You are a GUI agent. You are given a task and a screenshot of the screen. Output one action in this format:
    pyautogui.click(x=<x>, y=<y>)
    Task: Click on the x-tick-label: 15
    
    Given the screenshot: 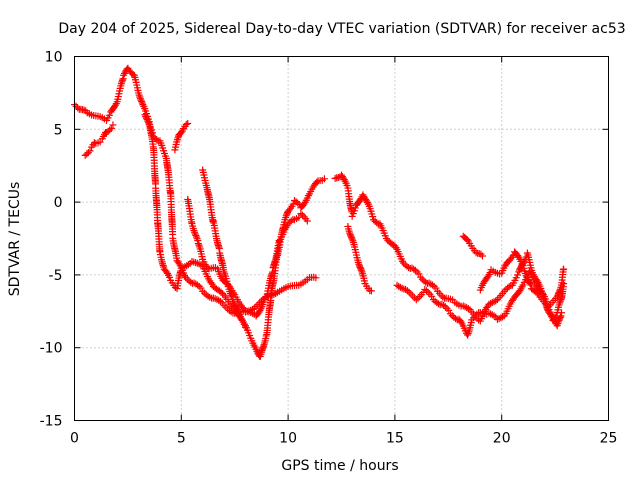 What is the action you would take?
    pyautogui.click(x=395, y=439)
    